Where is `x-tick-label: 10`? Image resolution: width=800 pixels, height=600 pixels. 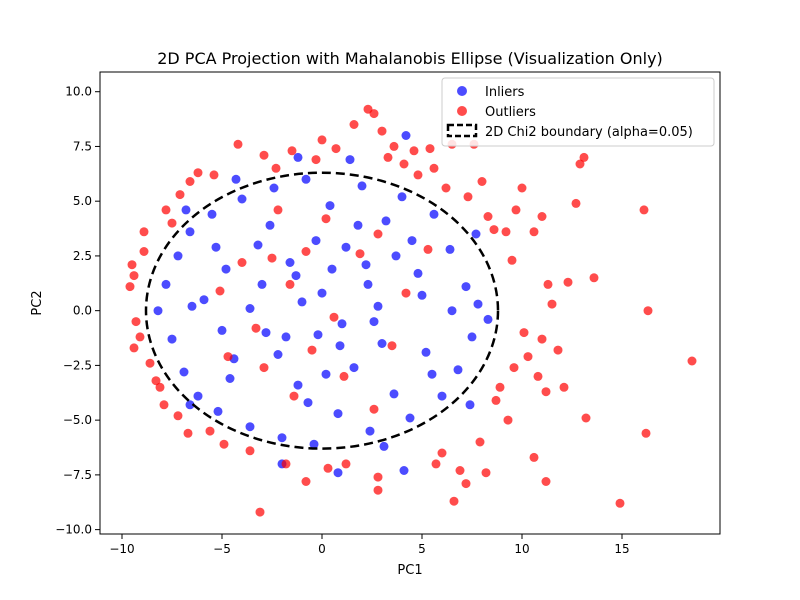 x-tick-label: 10 is located at coordinates (521, 549).